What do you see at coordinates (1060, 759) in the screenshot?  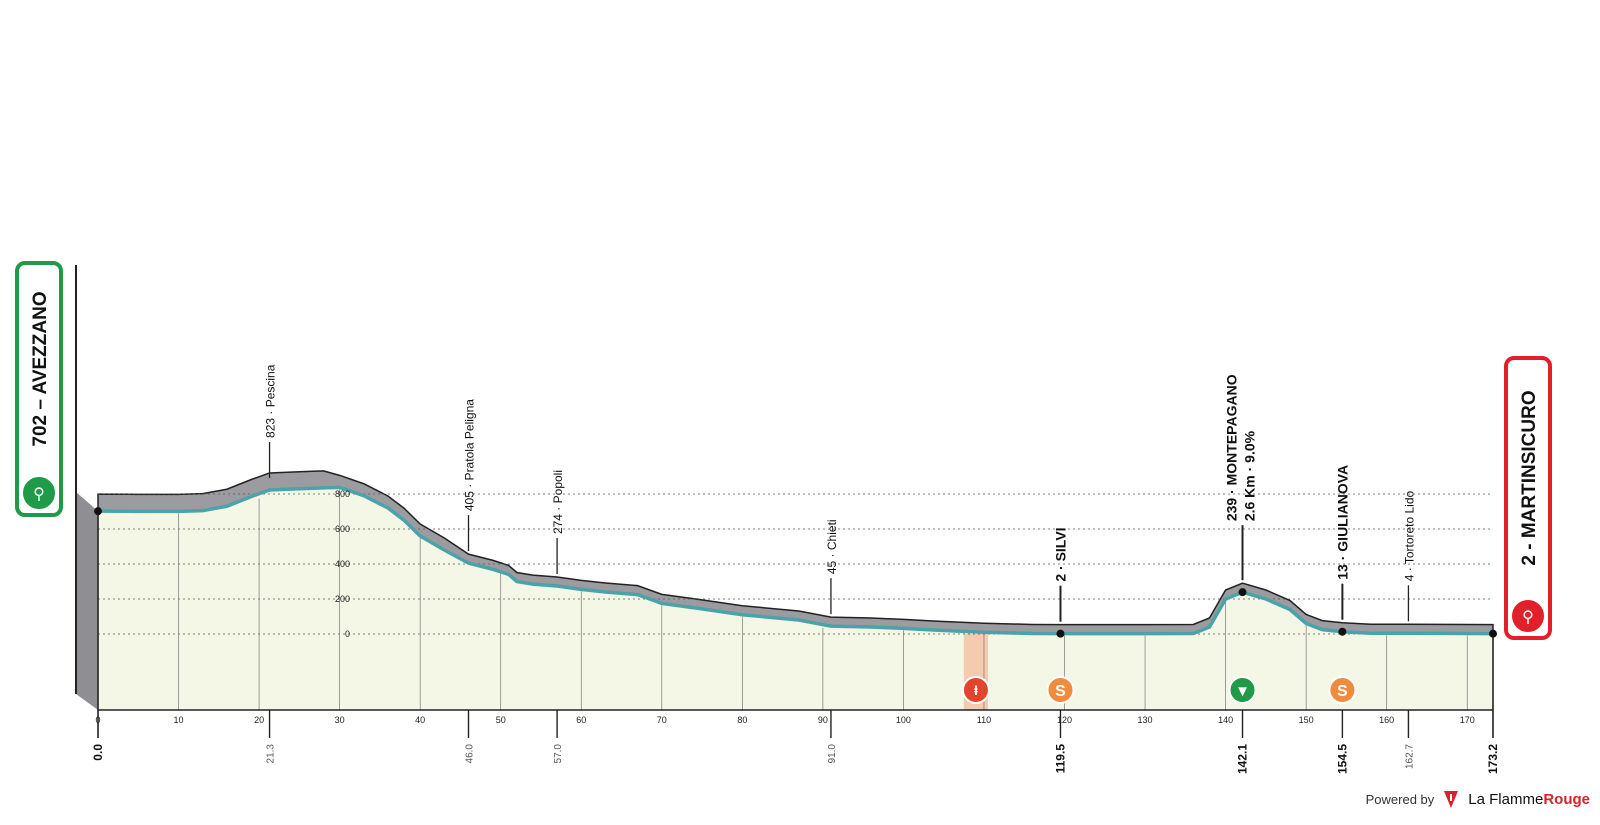 I see `km-marker-label: 119.5` at bounding box center [1060, 759].